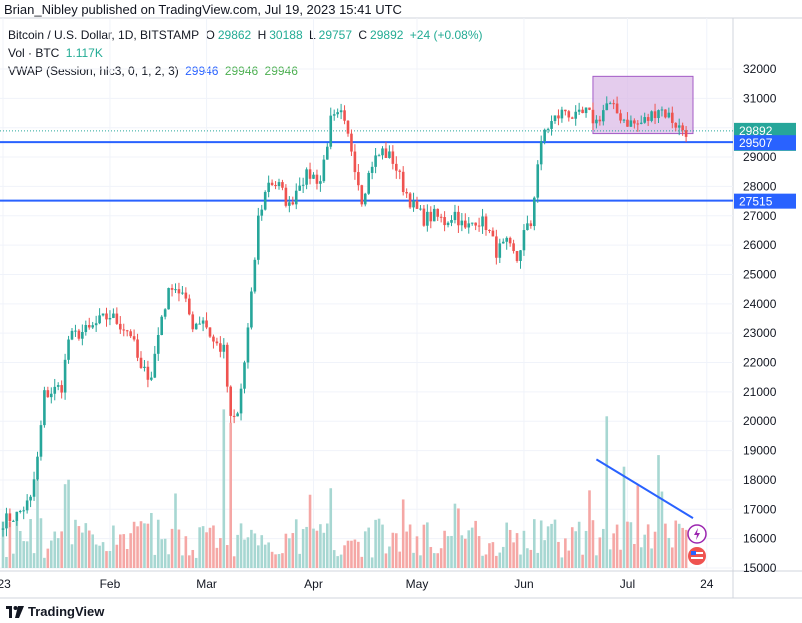 This screenshot has width=802, height=623. What do you see at coordinates (760, 98) in the screenshot?
I see `price-tick-label: 31000` at bounding box center [760, 98].